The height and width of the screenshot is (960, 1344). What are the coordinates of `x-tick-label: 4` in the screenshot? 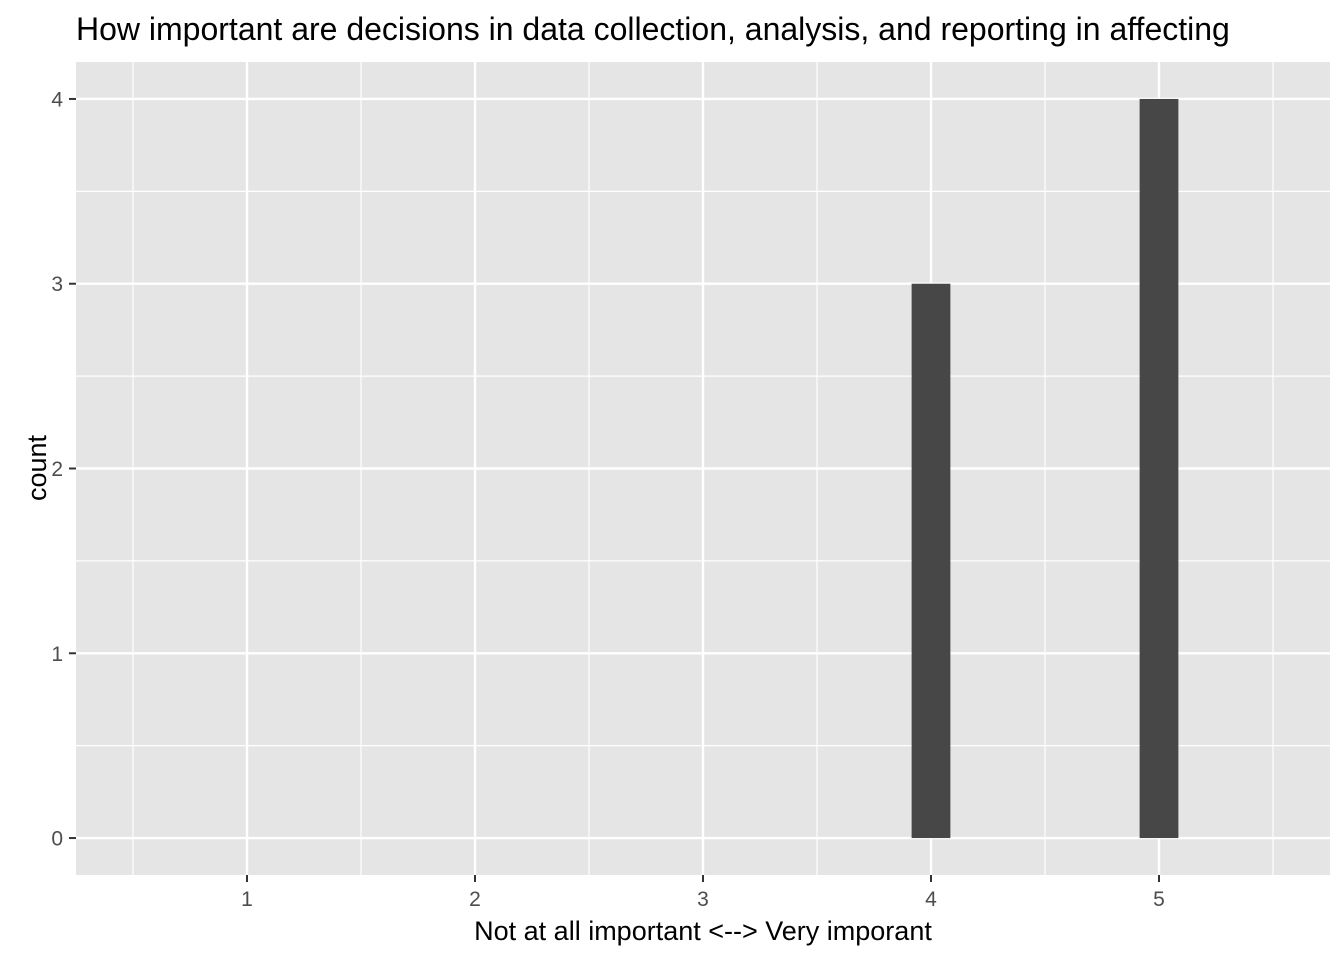 It's located at (931, 899).